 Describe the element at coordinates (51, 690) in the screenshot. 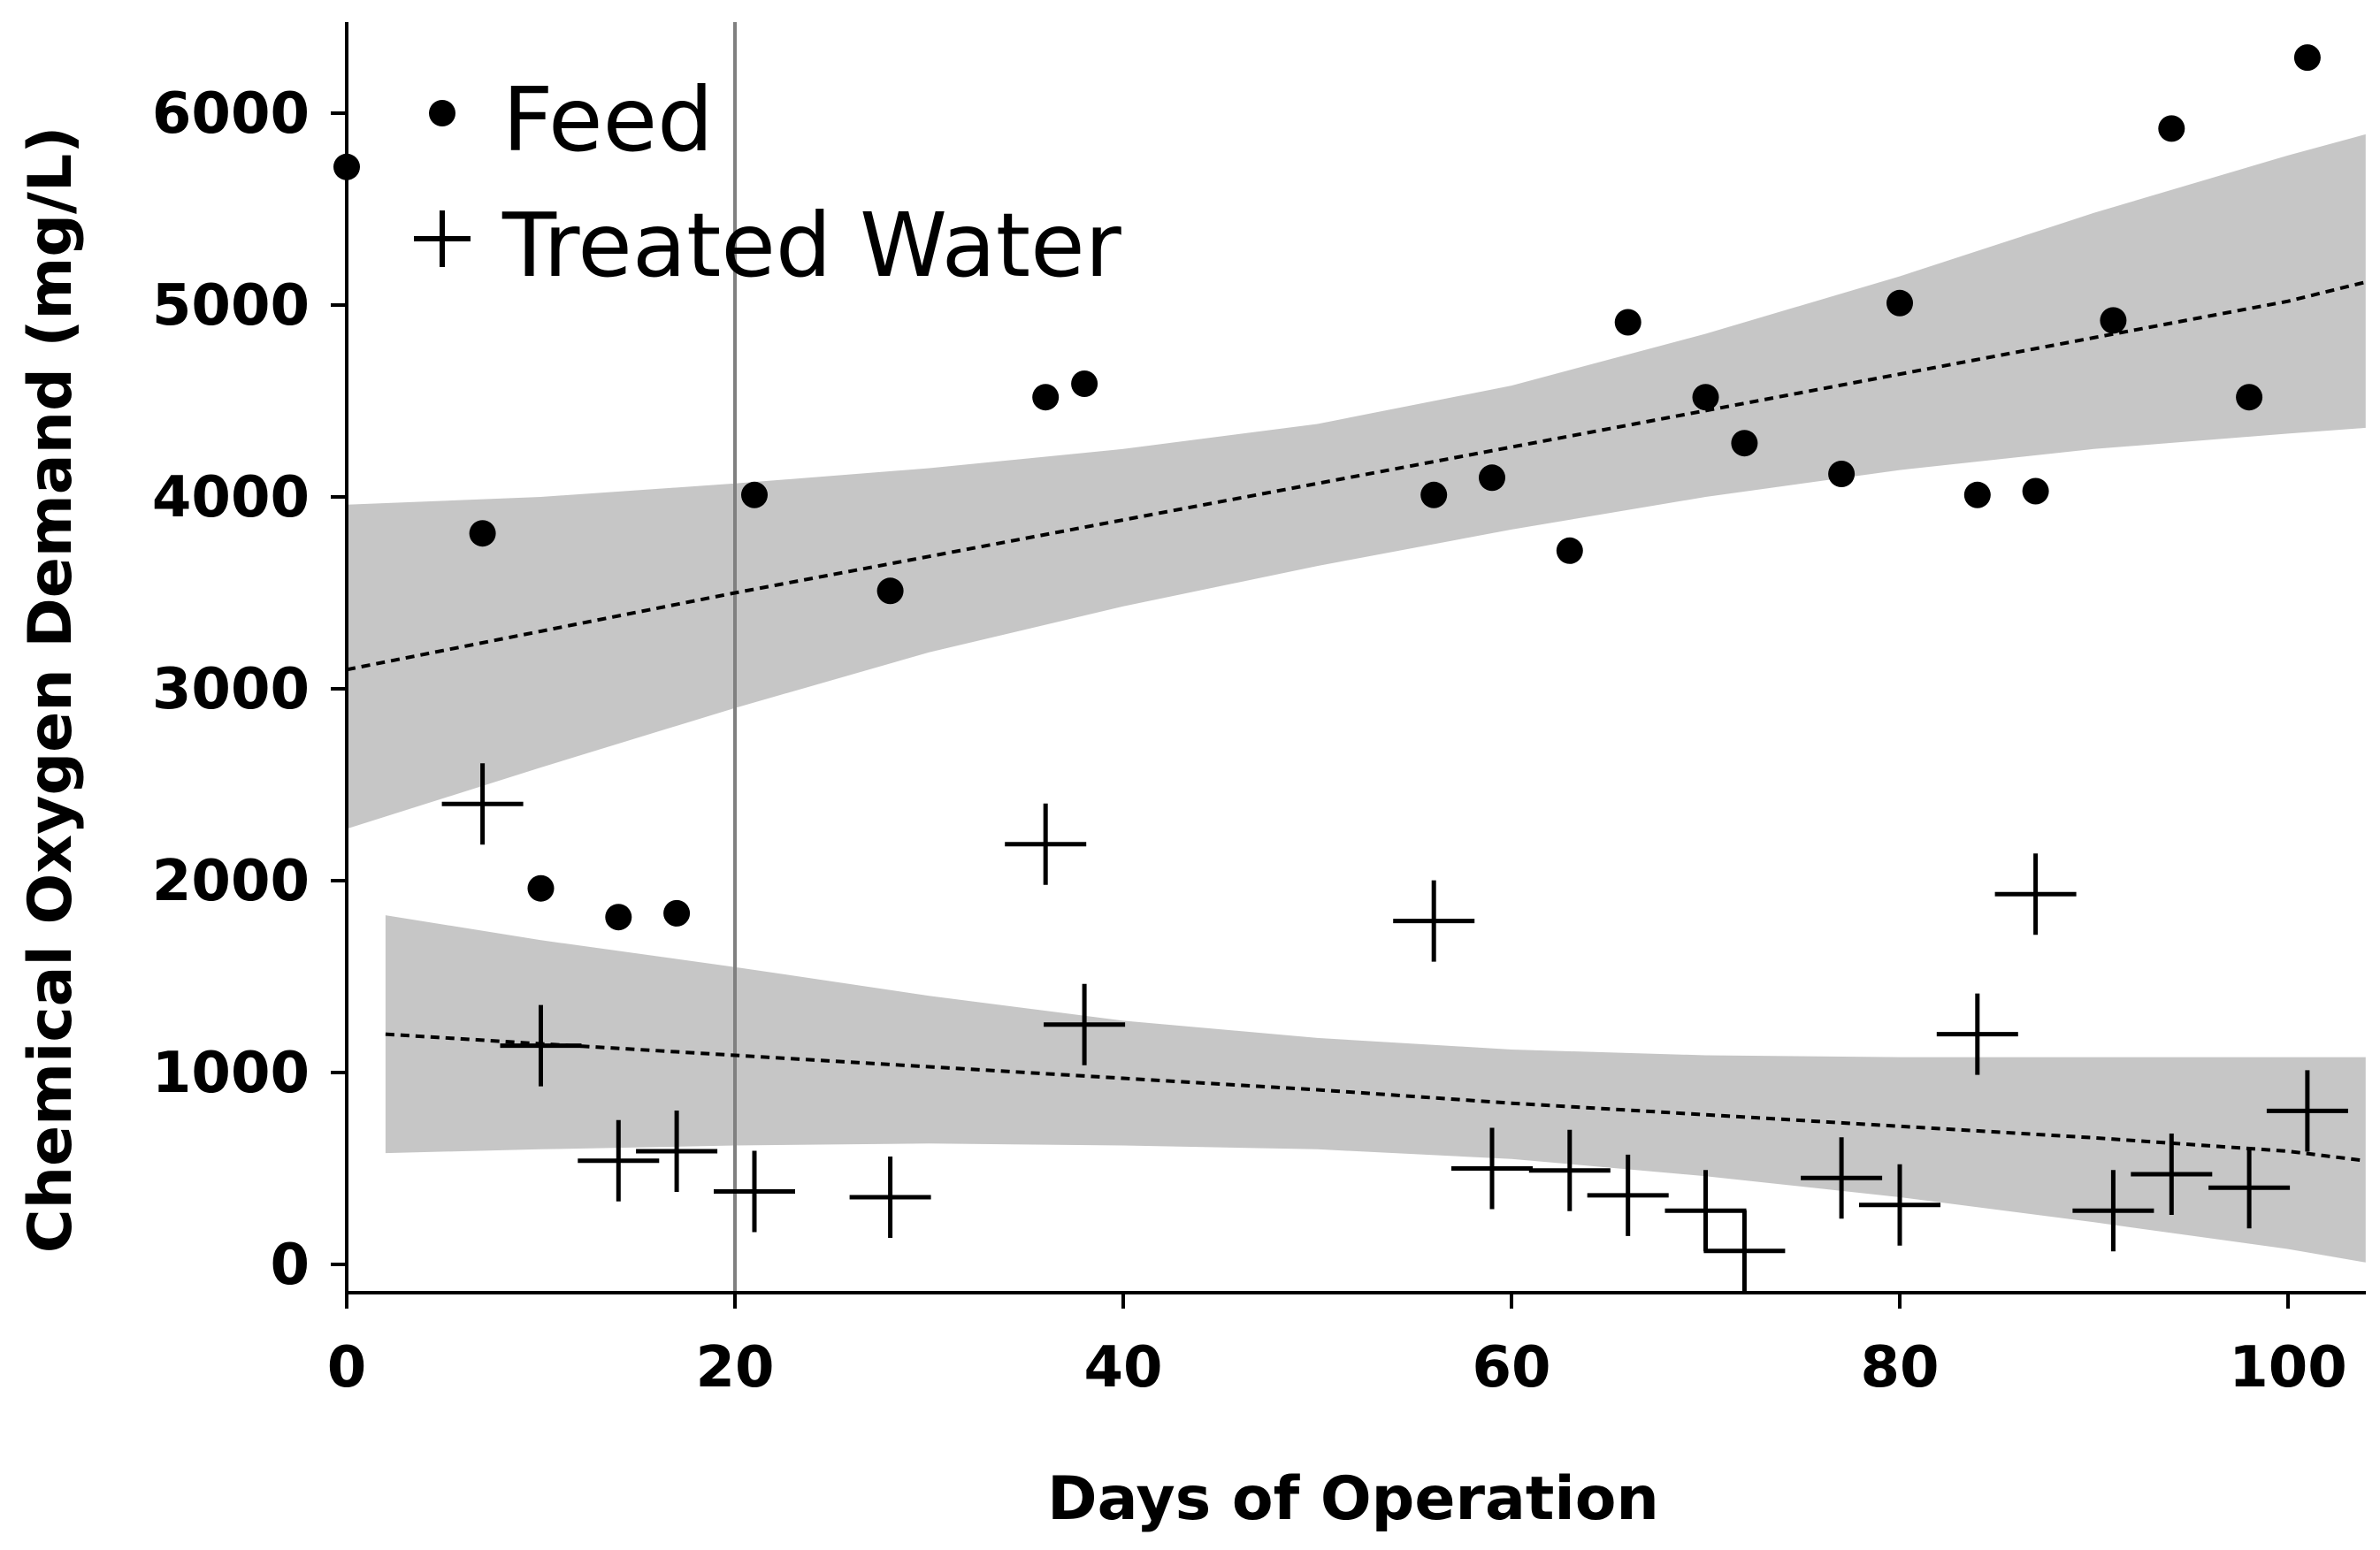

I see `y-axis-title: Chemical Oxygen Demand (mg/L)` at that location.